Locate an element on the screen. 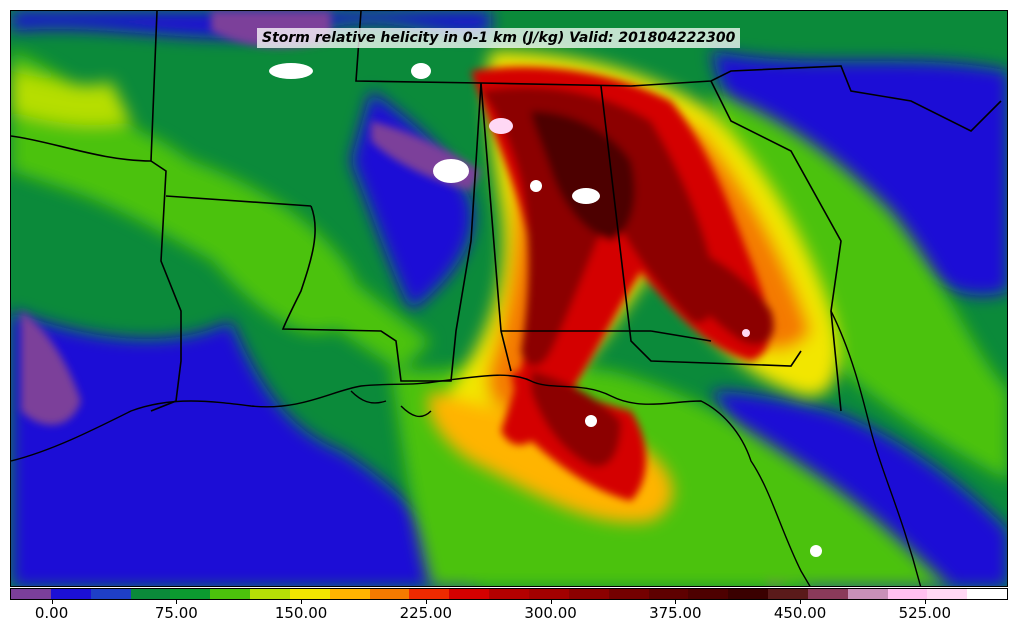 Image resolution: width=1018 pixels, height=633 pixels. colorbar-tick-label: 525.00 is located at coordinates (925, 613).